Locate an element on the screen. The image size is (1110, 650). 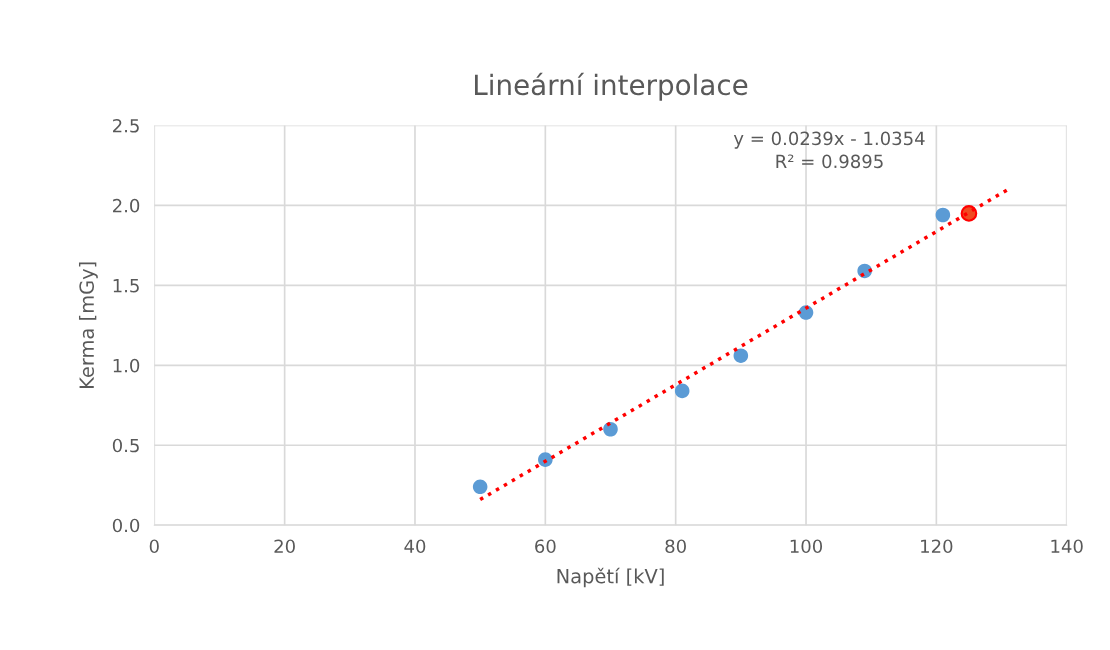
y-tick-label: 0.5 is located at coordinates (125, 445).